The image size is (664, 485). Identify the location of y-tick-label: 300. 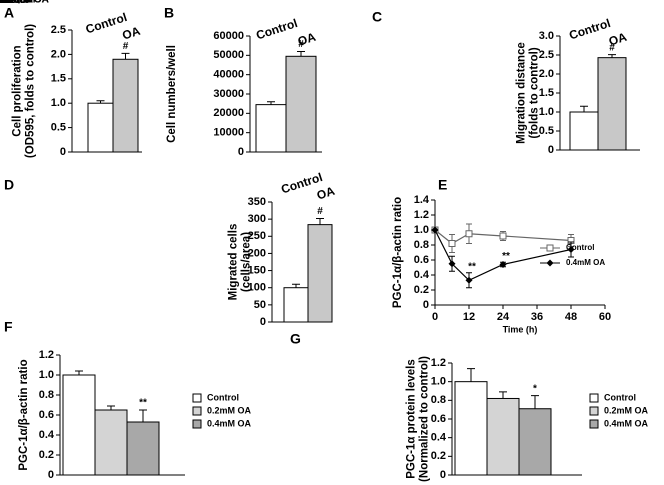
(257, 219).